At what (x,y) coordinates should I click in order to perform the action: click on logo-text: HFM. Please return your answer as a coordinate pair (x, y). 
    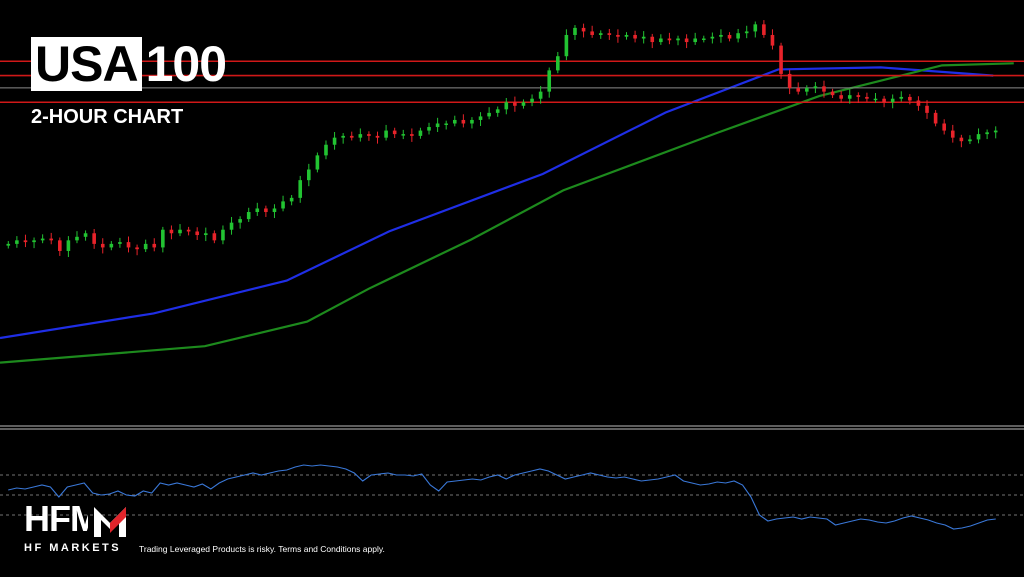
    Looking at the image, I should click on (56, 519).